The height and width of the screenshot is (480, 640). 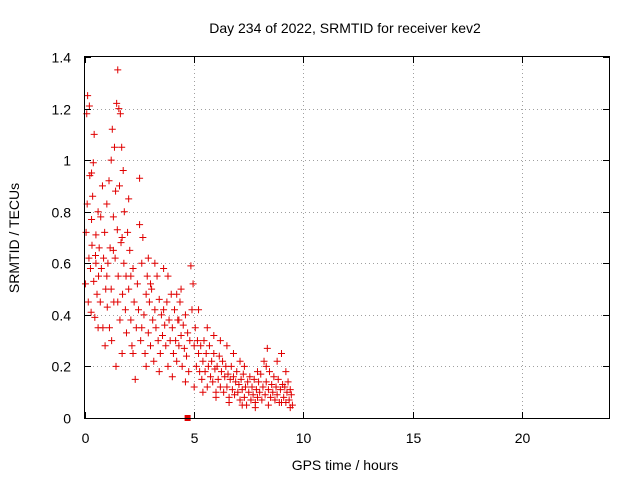 I want to click on x-tick-label: 10, so click(x=304, y=438).